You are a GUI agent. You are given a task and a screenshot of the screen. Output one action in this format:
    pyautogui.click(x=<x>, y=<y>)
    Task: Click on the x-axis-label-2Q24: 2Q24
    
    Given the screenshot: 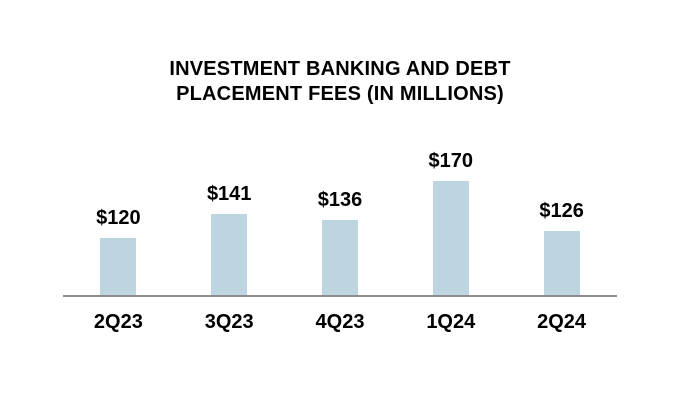 What is the action you would take?
    pyautogui.click(x=562, y=322)
    